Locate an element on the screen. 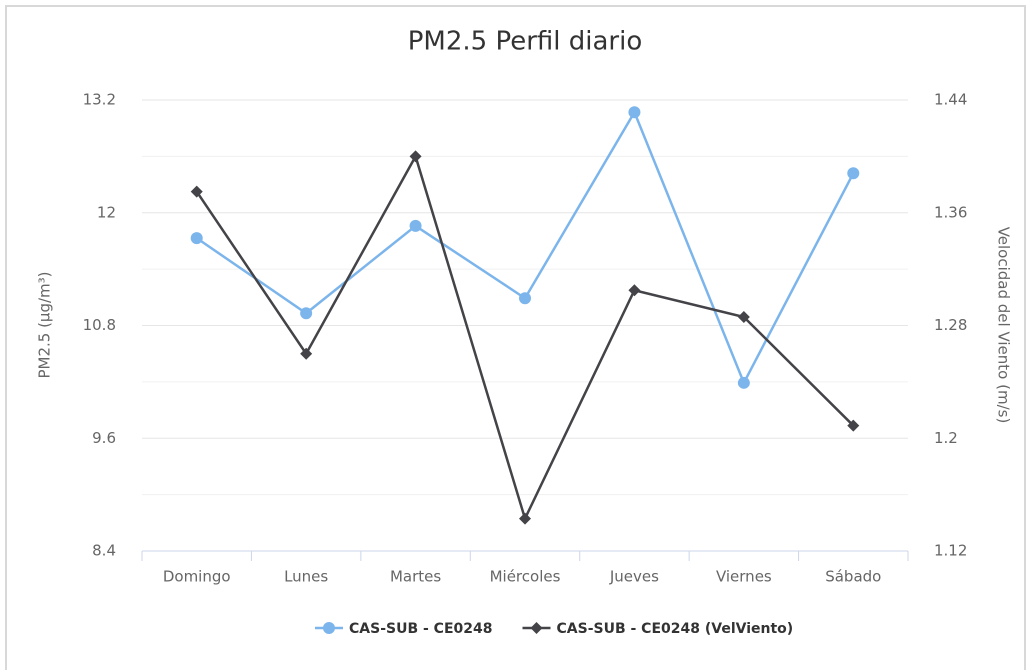 This screenshot has height=670, width=1031. legend-label: CAS-SUB - CE0248 (VelViento) is located at coordinates (675, 629).